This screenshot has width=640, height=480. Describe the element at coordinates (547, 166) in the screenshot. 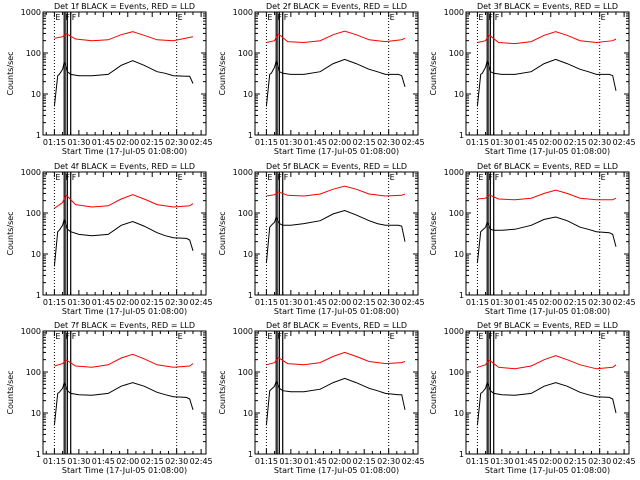

I see `plot-title: Det 6f BLACK = Events, RED = LLD` at that location.